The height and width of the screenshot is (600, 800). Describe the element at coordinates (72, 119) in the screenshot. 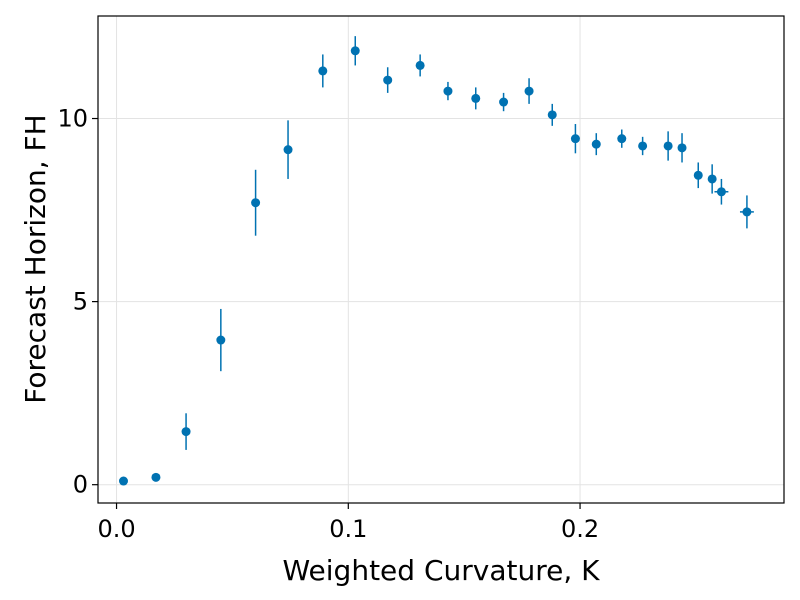

I see `y-tick-label: 10` at that location.